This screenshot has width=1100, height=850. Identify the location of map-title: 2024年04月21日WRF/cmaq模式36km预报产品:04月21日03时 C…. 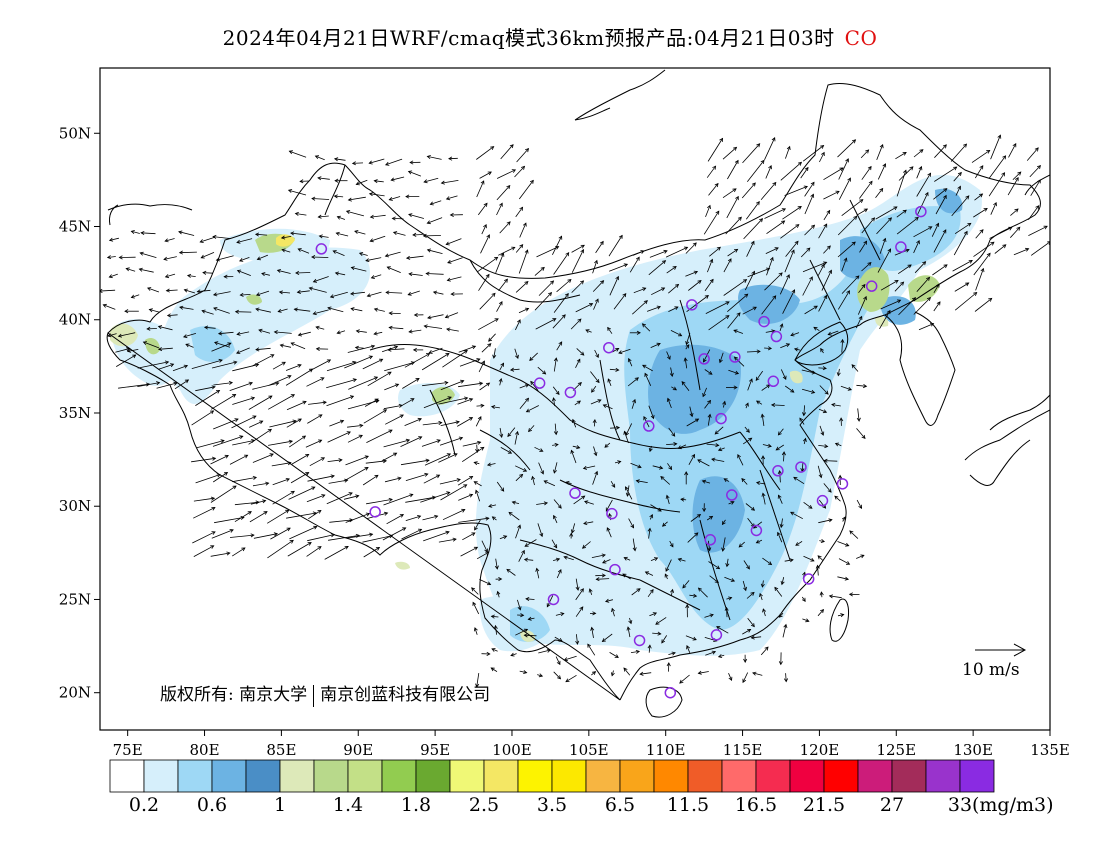
(550, 36).